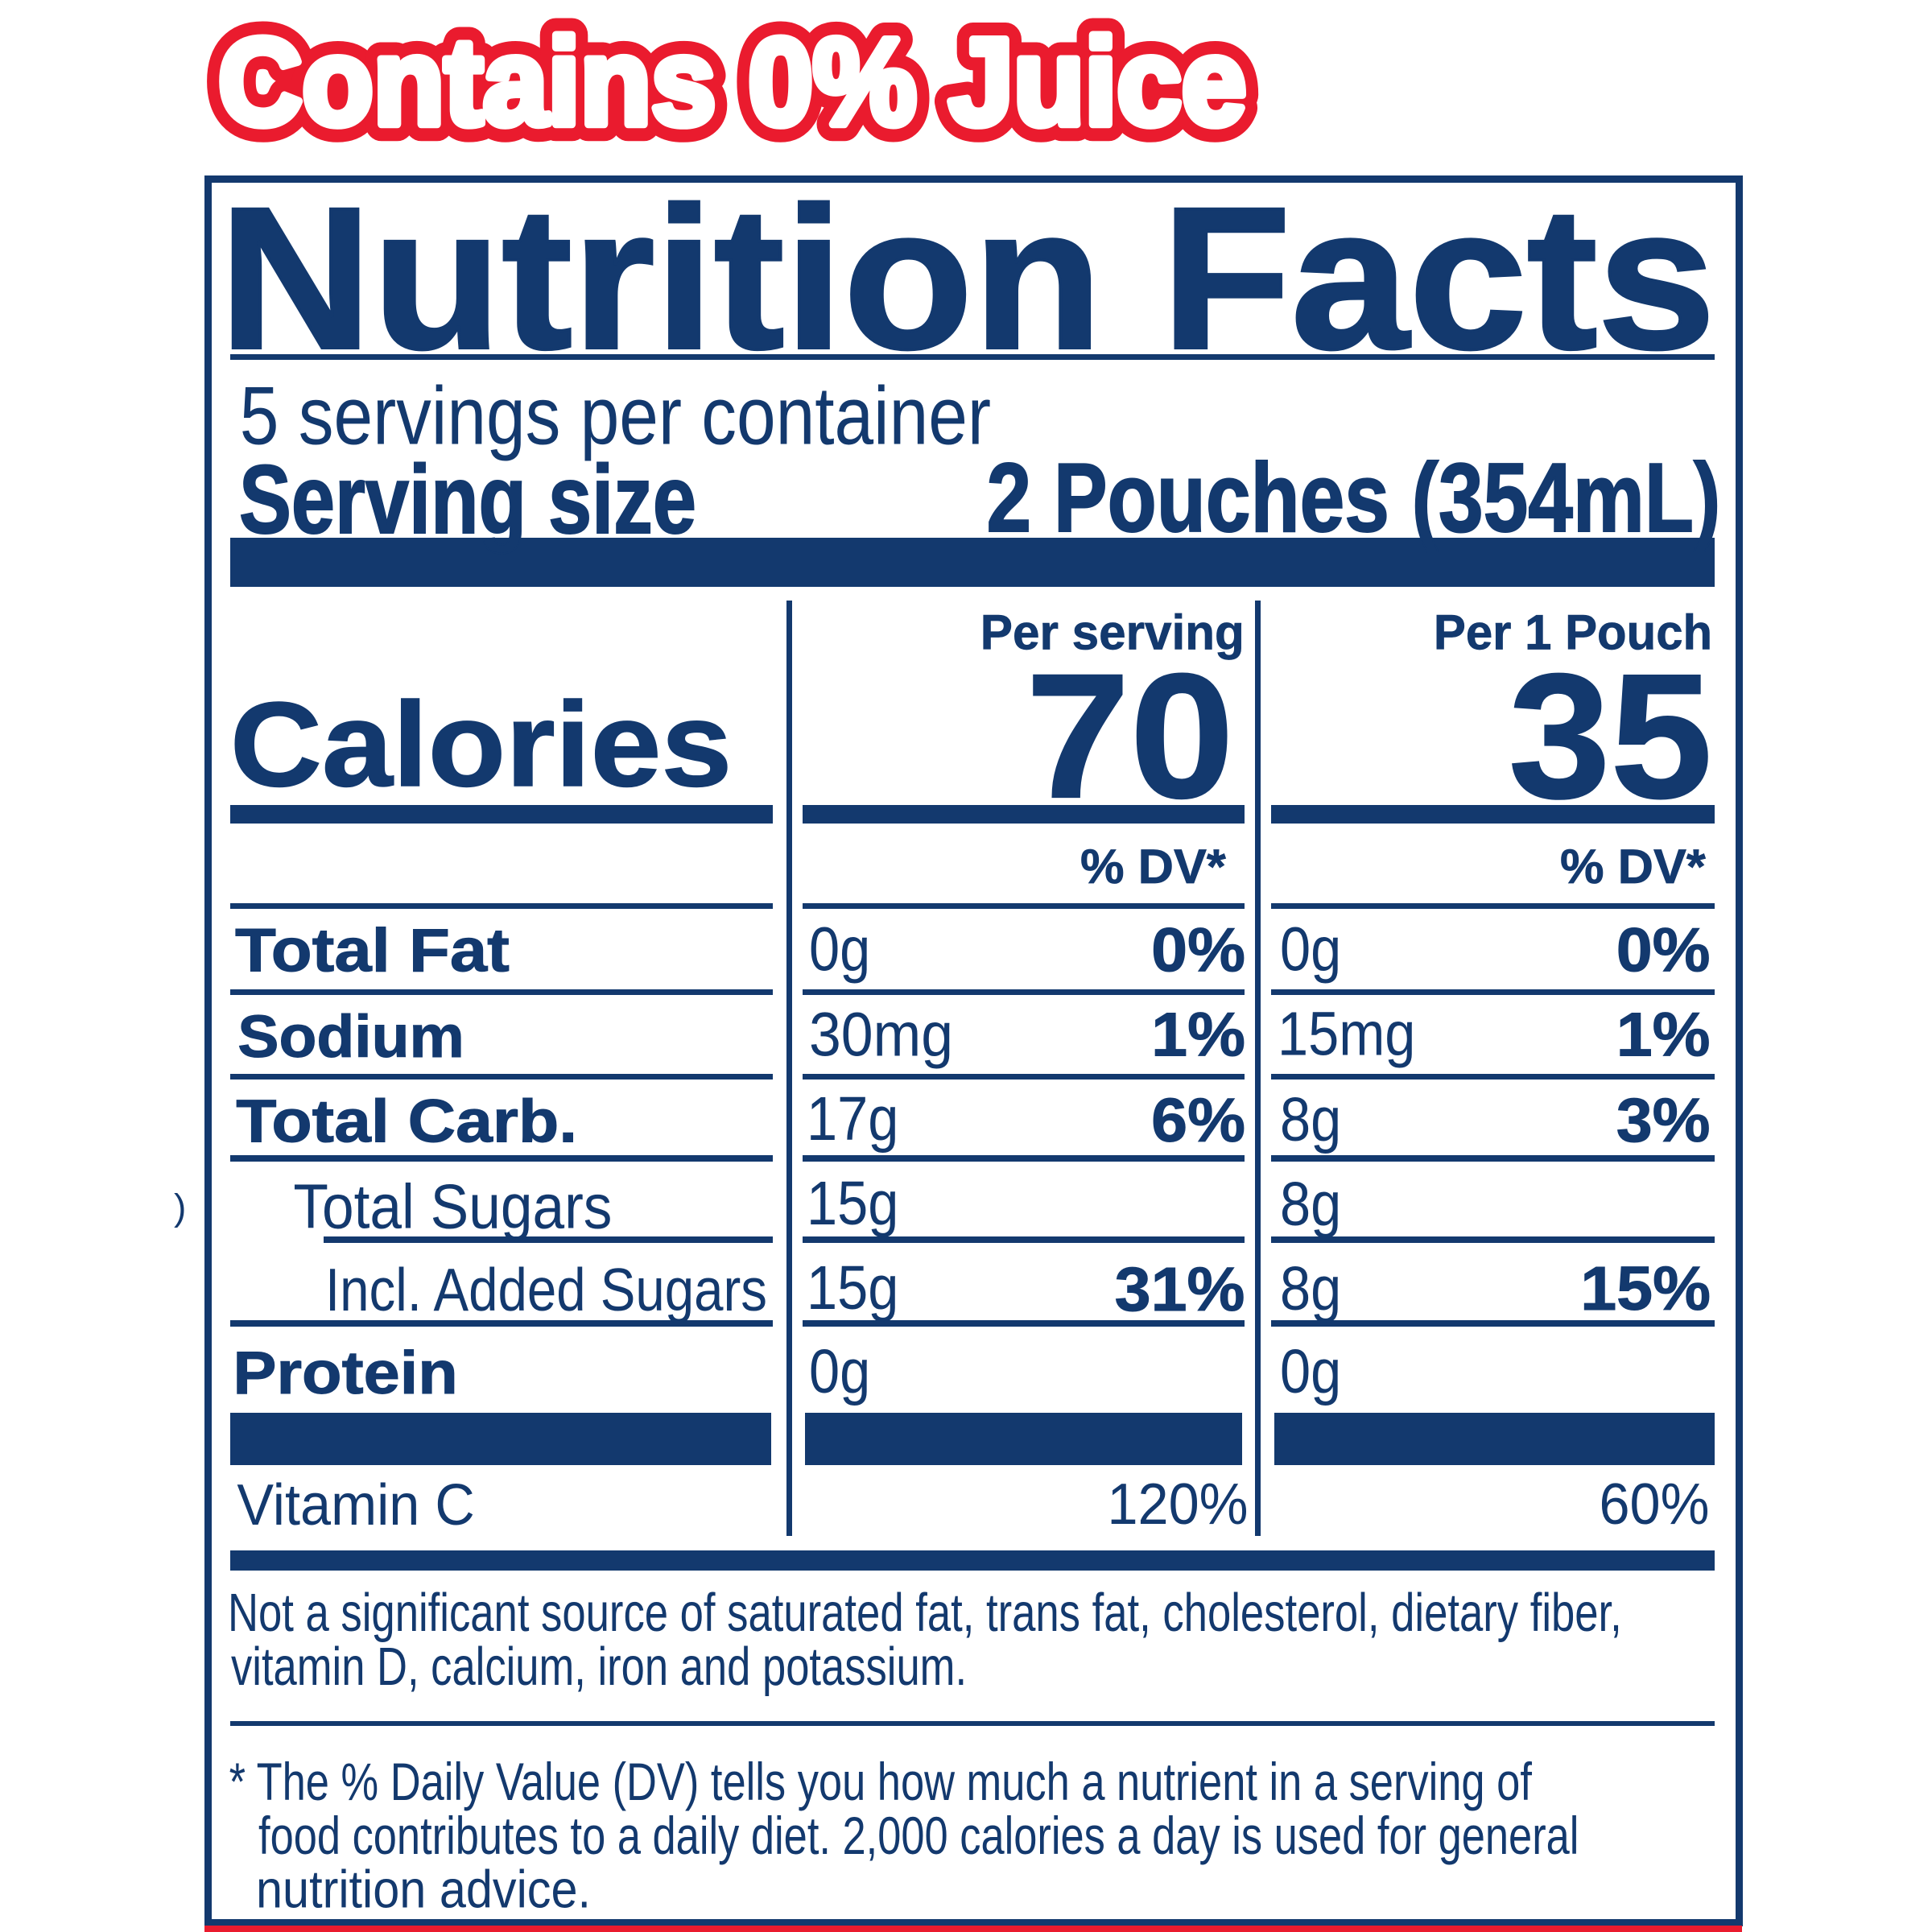 This screenshot has width=1932, height=1932. What do you see at coordinates (732, 82) in the screenshot?
I see `svg-text: Contains 0% Juice` at bounding box center [732, 82].